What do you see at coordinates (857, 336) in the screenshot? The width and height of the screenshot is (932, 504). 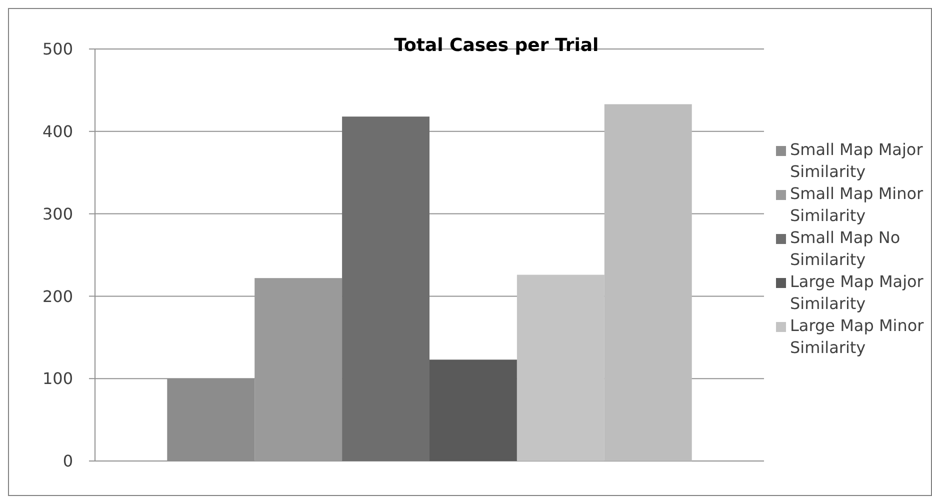 I see `legend-label: Large Map Minor Similarity` at bounding box center [857, 336].